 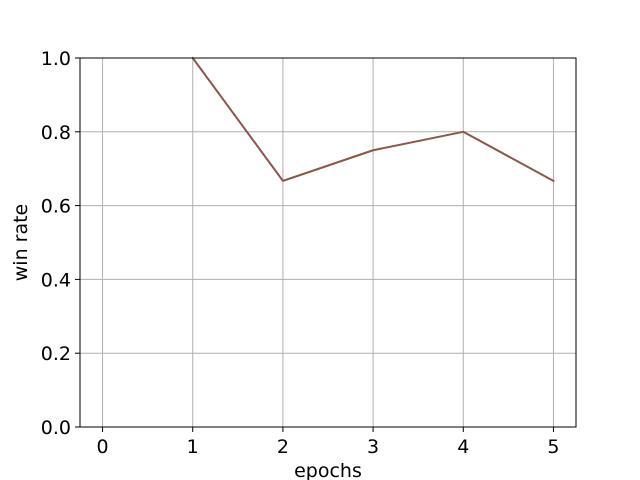 What do you see at coordinates (56, 207) in the screenshot?
I see `y-tick-label: 0.6` at bounding box center [56, 207].